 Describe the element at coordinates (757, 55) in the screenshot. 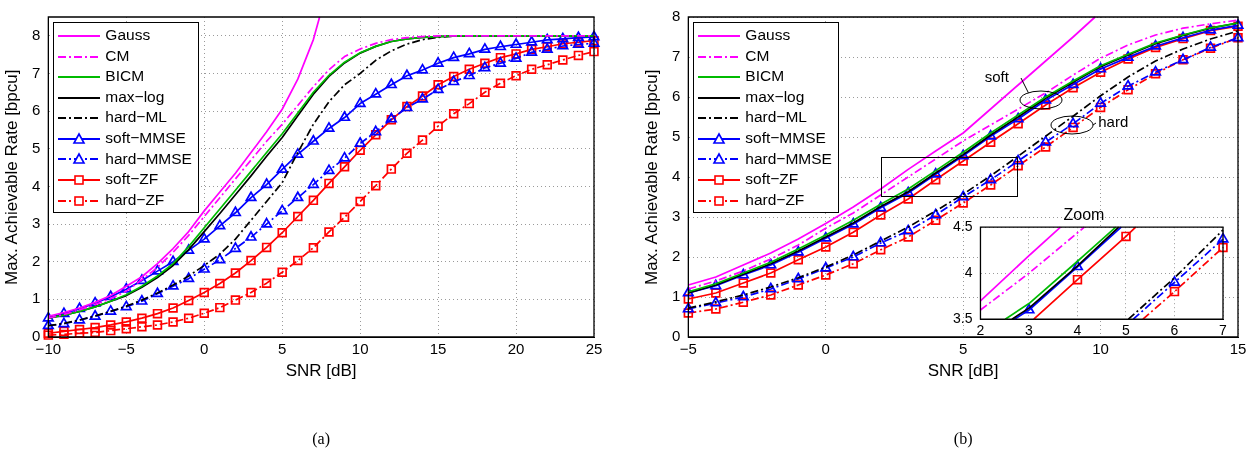

I see `legend-label: CM` at that location.